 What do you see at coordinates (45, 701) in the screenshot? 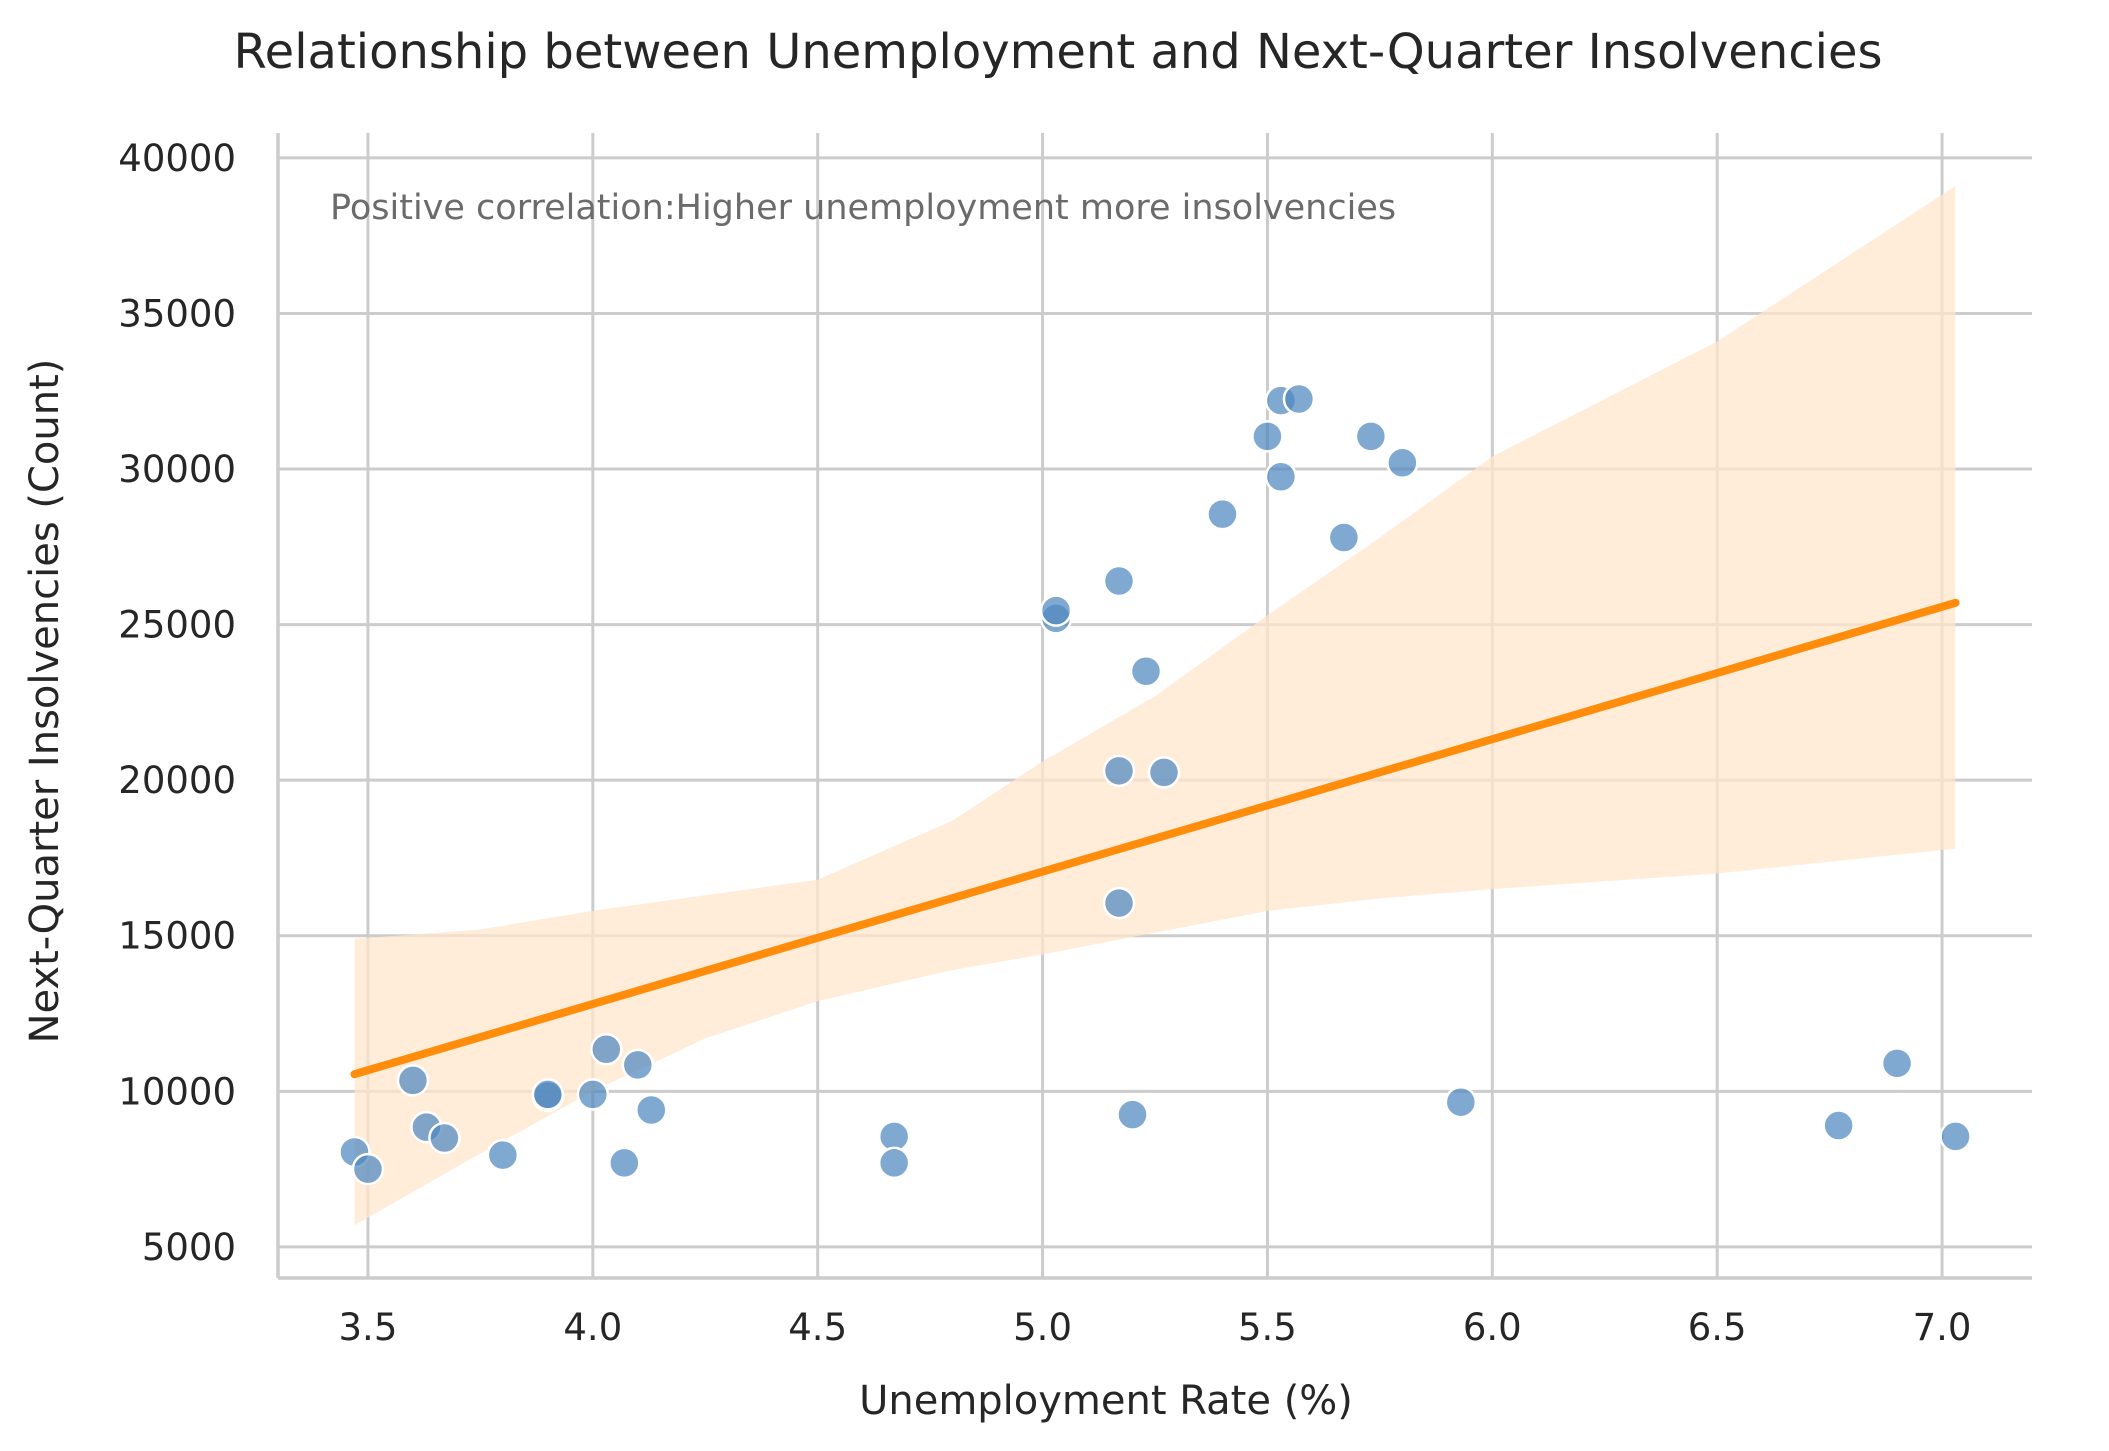
I see `y-axis-label: Next-Quarter Insolvencies (Count)` at bounding box center [45, 701].